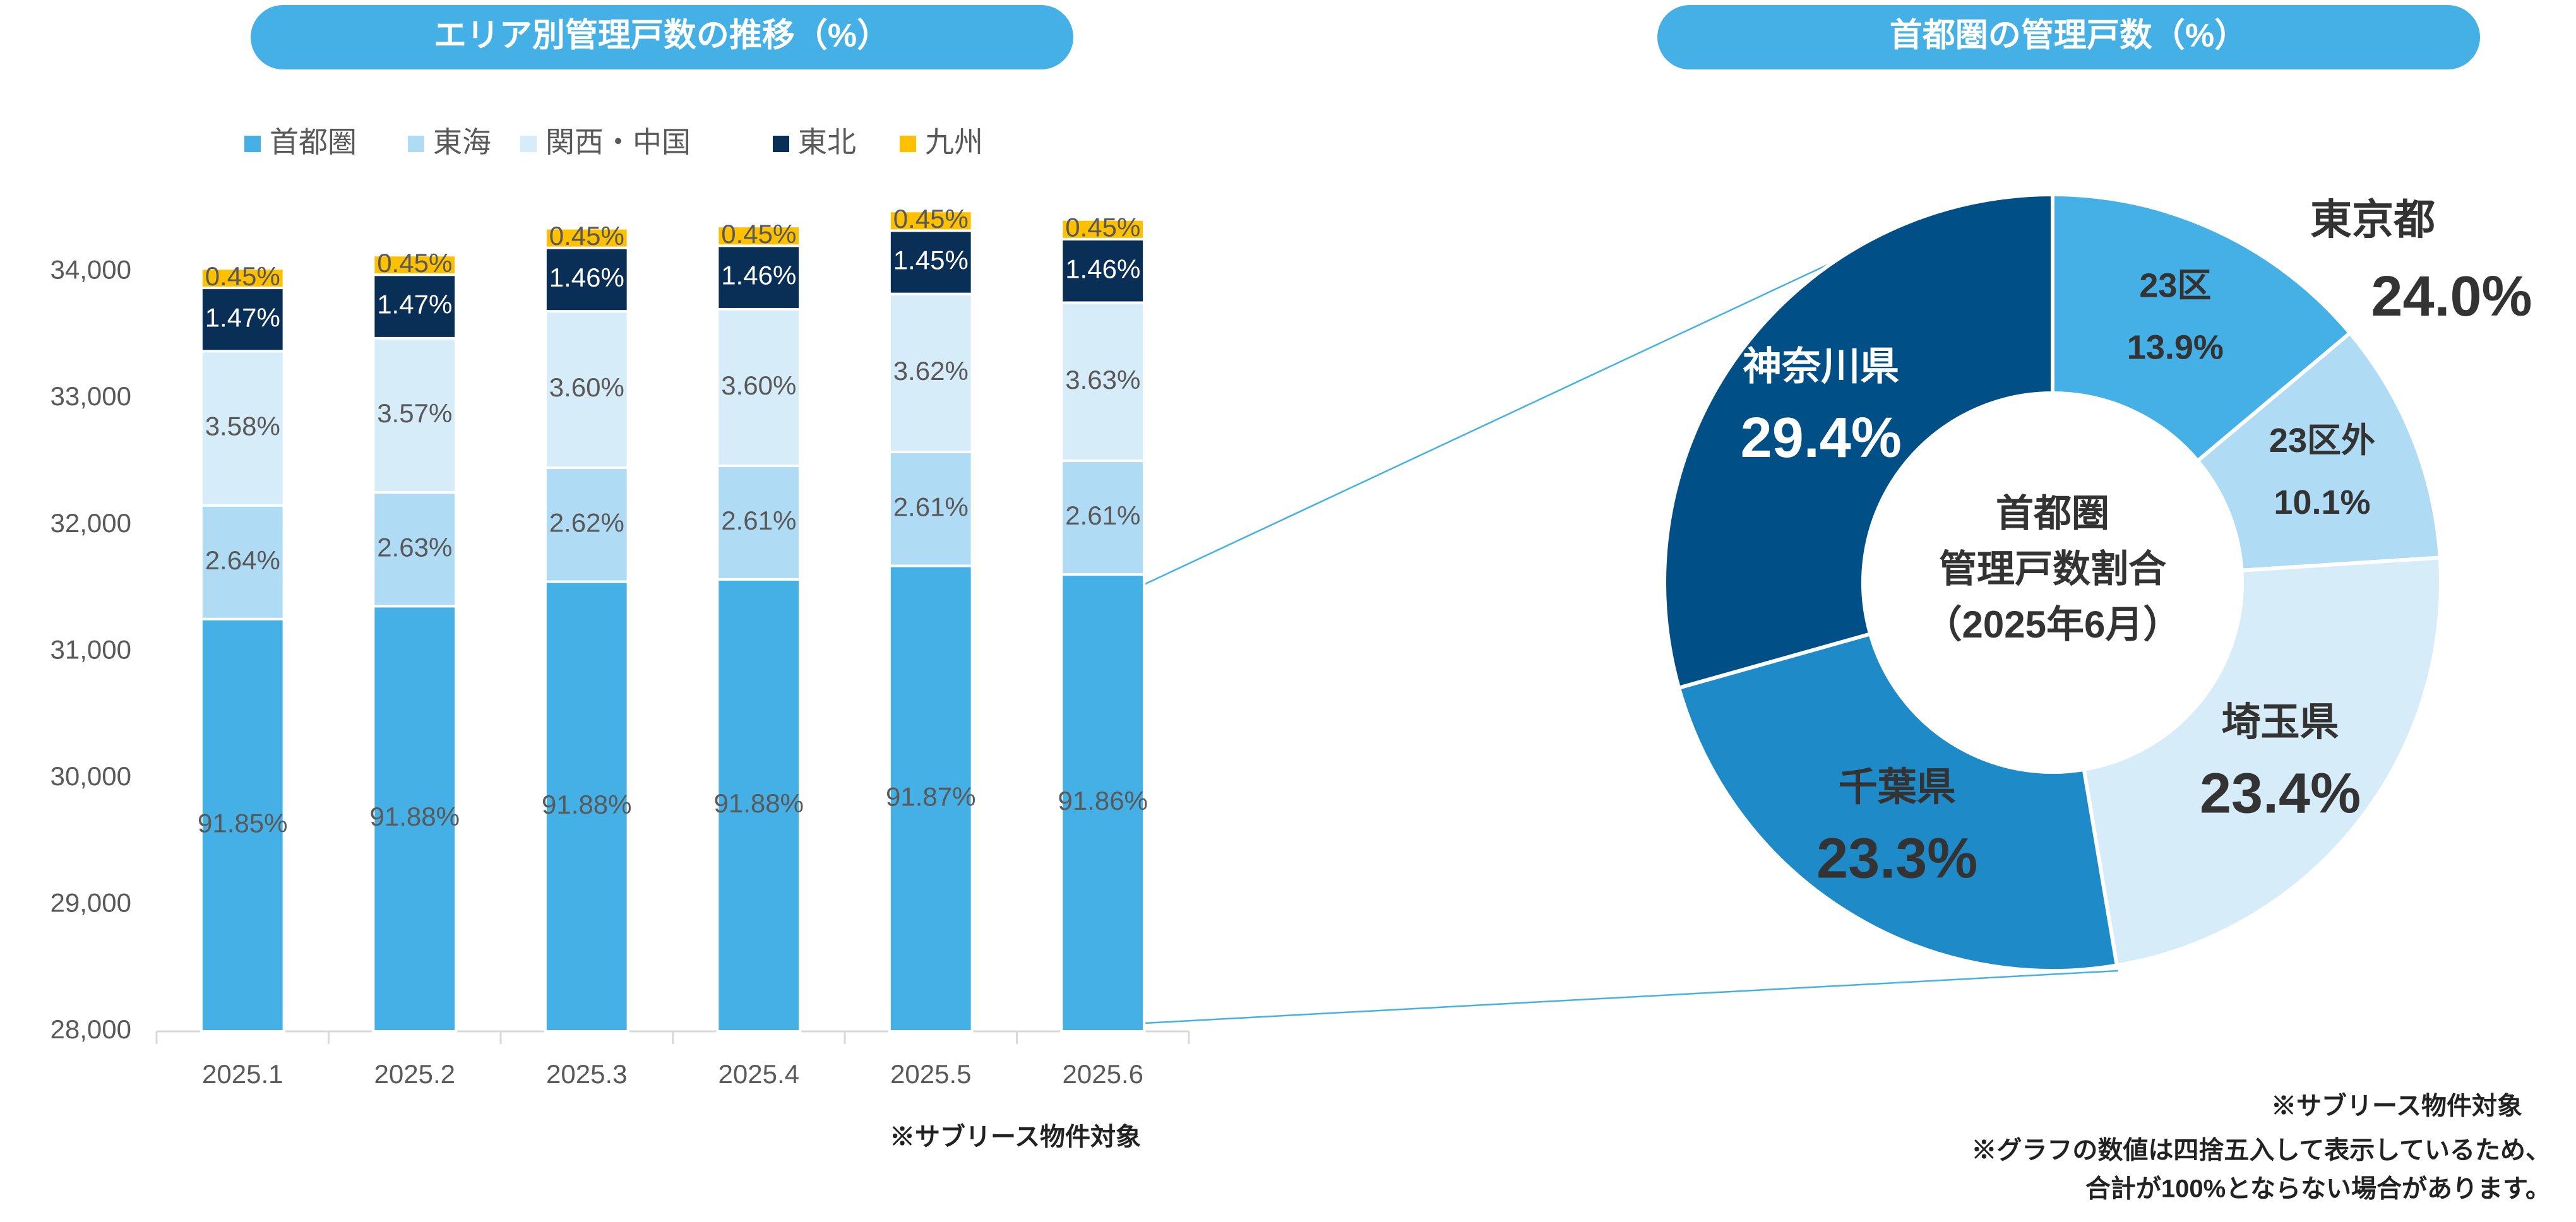  What do you see at coordinates (2280, 723) in the screenshot?
I see `slice-label: 埼玉県` at bounding box center [2280, 723].